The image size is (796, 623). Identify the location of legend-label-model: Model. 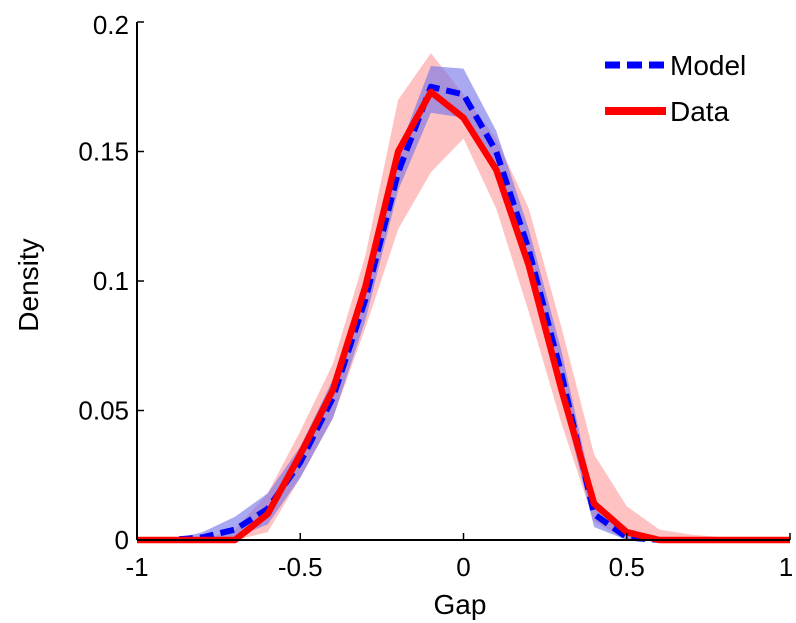
(708, 65).